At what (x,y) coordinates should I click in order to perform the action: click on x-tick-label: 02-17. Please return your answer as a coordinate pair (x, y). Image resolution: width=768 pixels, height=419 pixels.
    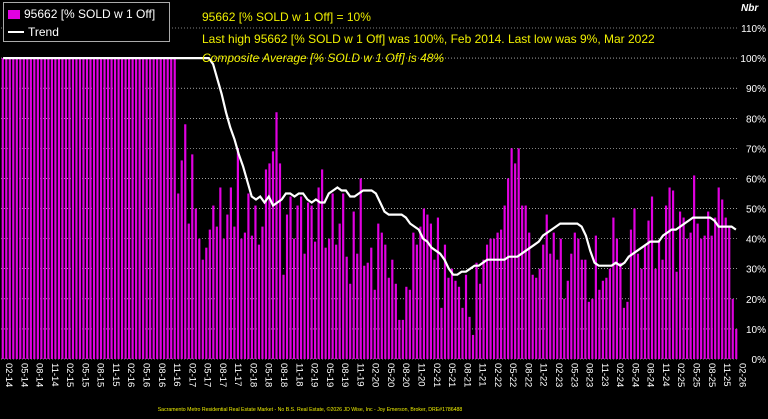
    Looking at the image, I should click on (191, 375).